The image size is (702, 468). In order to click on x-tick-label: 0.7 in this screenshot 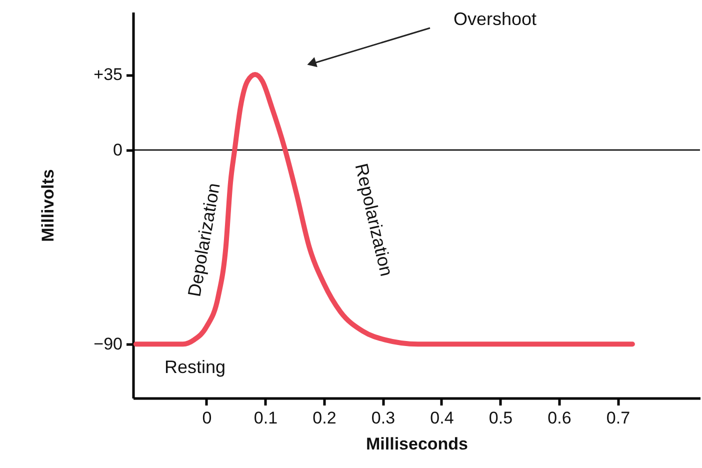, I will do `click(618, 418)`.